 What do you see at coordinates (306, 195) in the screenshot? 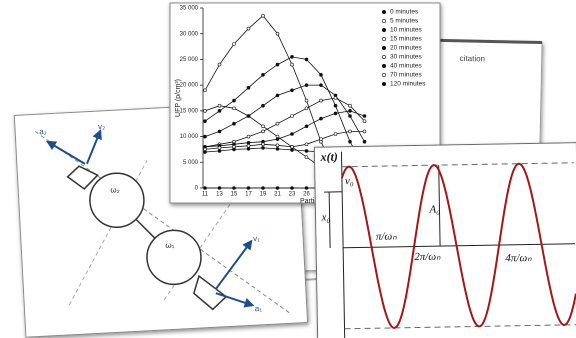
I see `x-tick-label: 26` at bounding box center [306, 195].